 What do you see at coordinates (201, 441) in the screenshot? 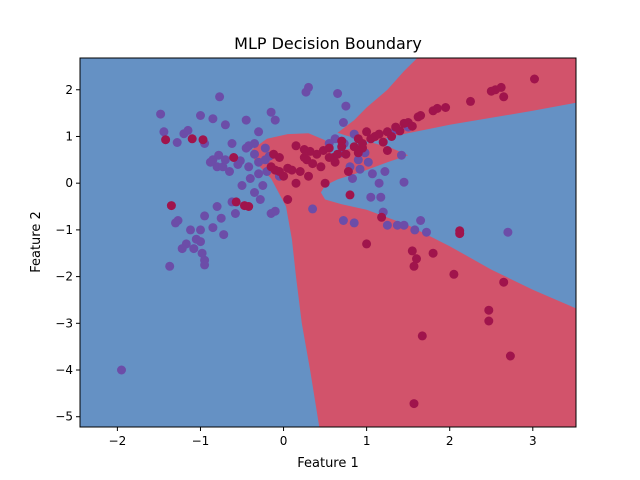
I see `x-tick-label: −1` at bounding box center [201, 441].